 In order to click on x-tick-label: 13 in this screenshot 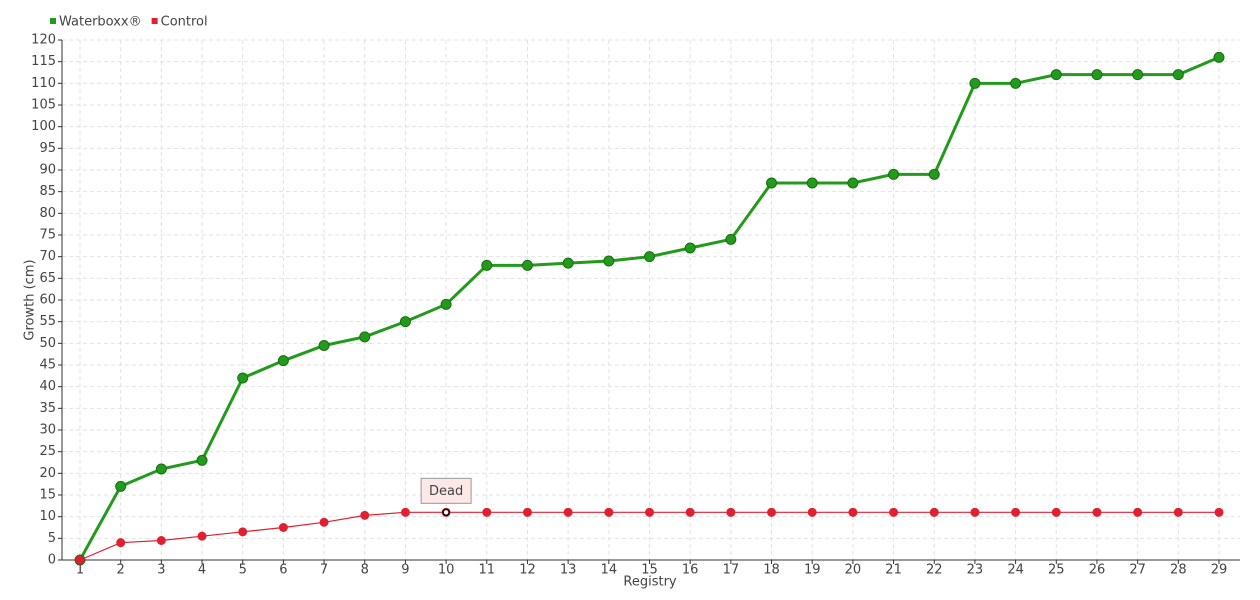, I will do `click(568, 570)`.